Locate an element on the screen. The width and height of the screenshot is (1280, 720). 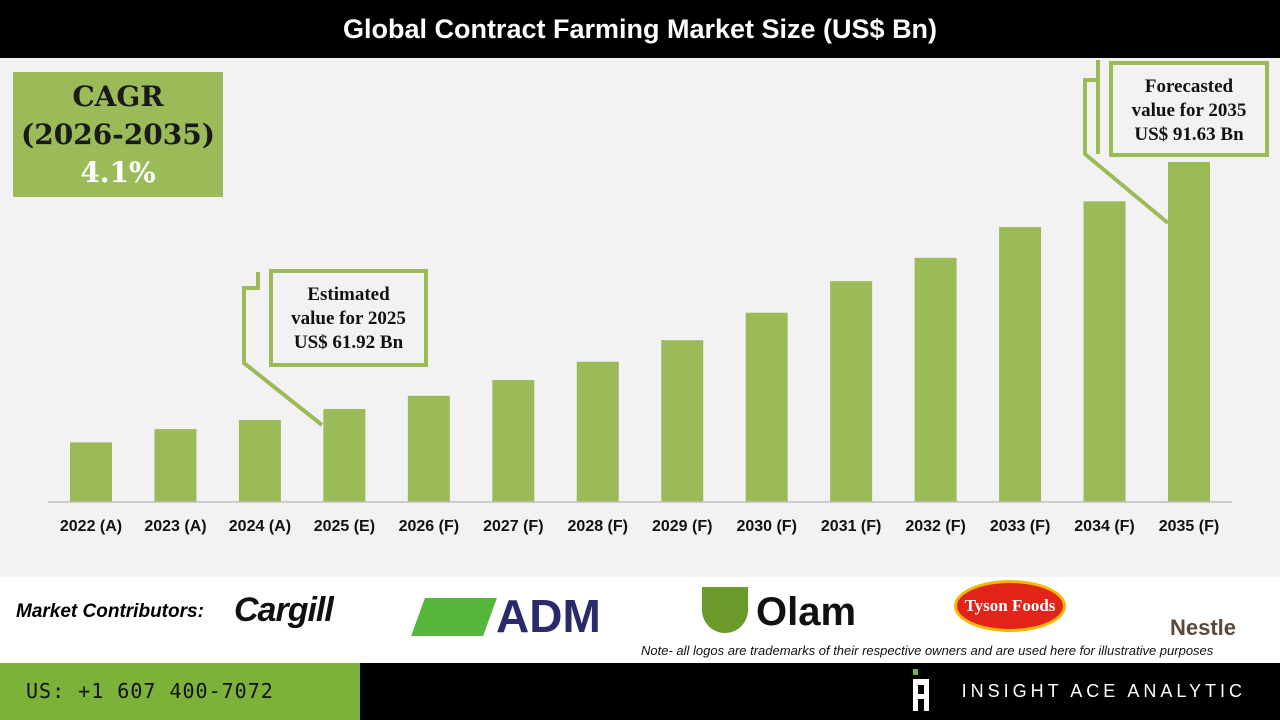
nestle-logo: Nestle is located at coordinates (1203, 627).